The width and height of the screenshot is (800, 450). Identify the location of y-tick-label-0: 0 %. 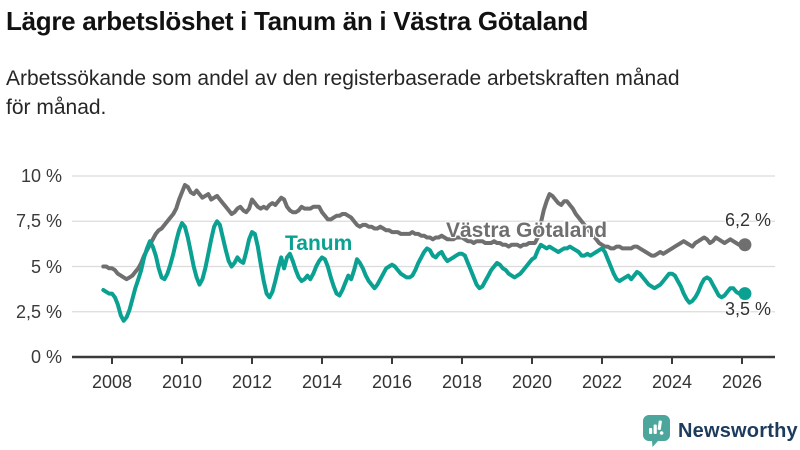
(46, 357).